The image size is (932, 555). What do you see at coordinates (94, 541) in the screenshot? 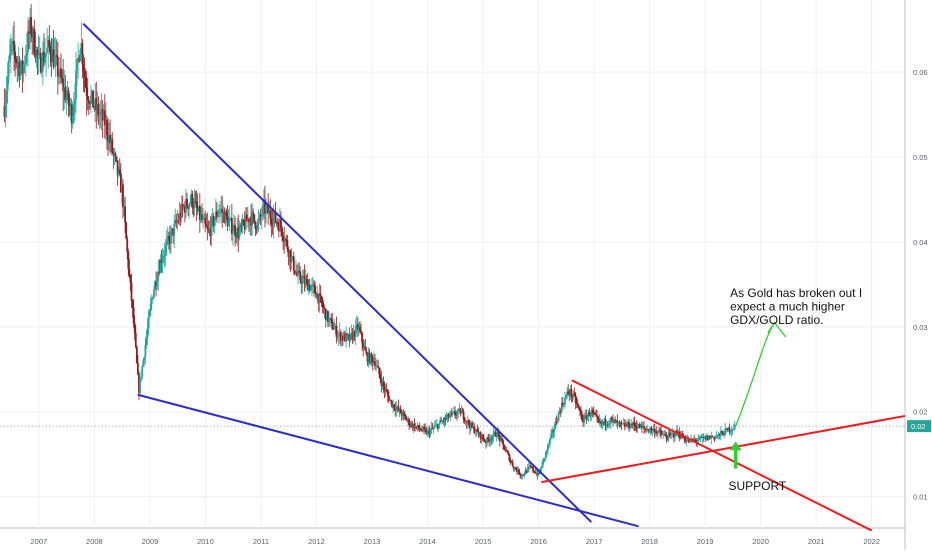
I see `x-tick-label: 2008` at bounding box center [94, 541].